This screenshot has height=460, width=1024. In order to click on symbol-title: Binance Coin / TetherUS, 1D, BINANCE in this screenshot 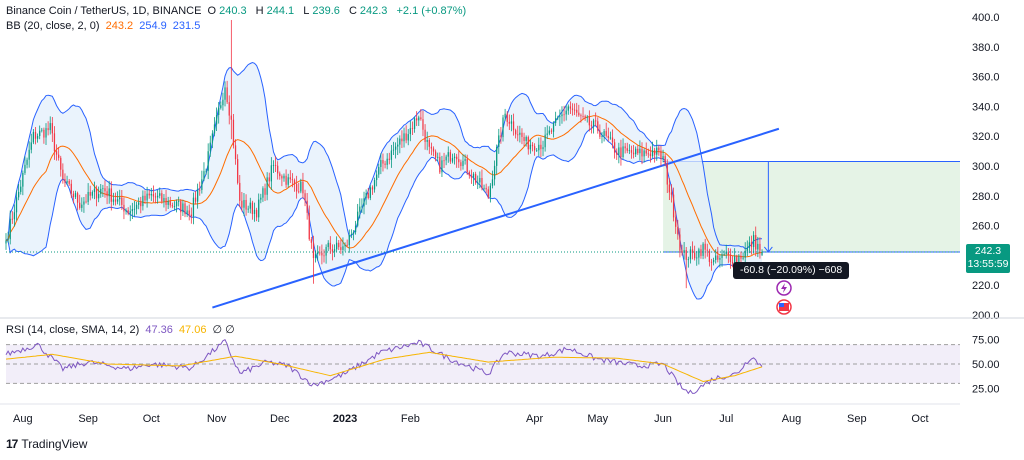, I will do `click(104, 11)`.